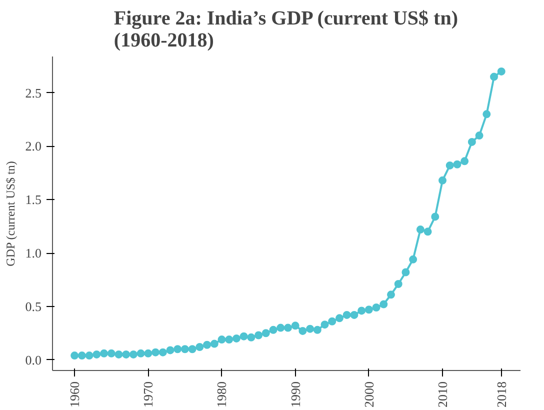 This screenshot has width=544, height=410. I want to click on x-tick-label: 2010, so click(442, 395).